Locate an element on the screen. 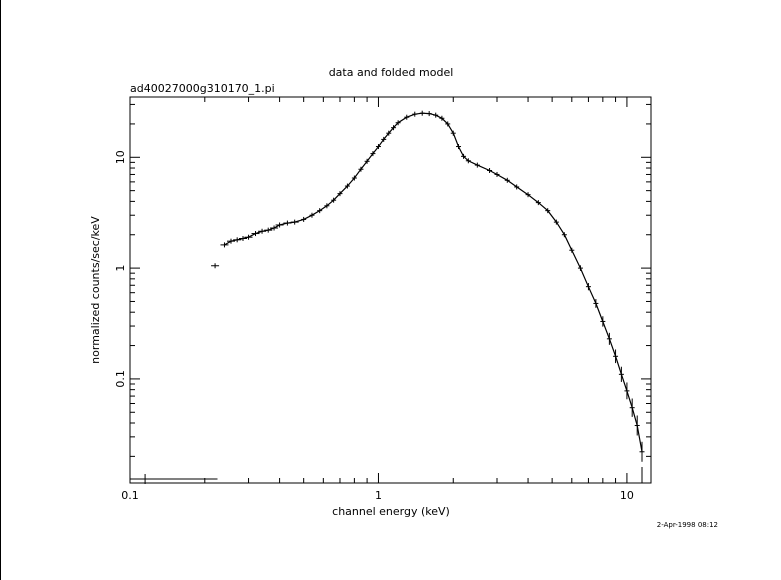 The image size is (781, 580). chart-title: data and folded model is located at coordinates (391, 72).